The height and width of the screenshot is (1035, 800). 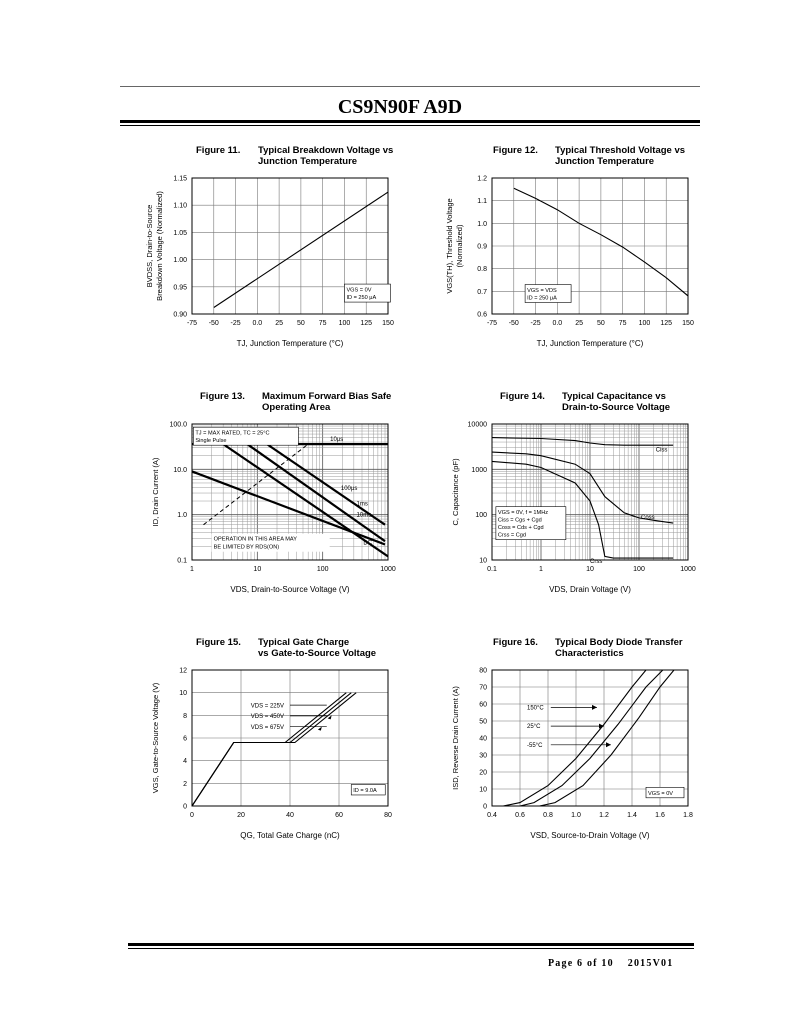 I want to click on y-axis-label: BVDSS, Drain-to-Source, so click(x=149, y=246).